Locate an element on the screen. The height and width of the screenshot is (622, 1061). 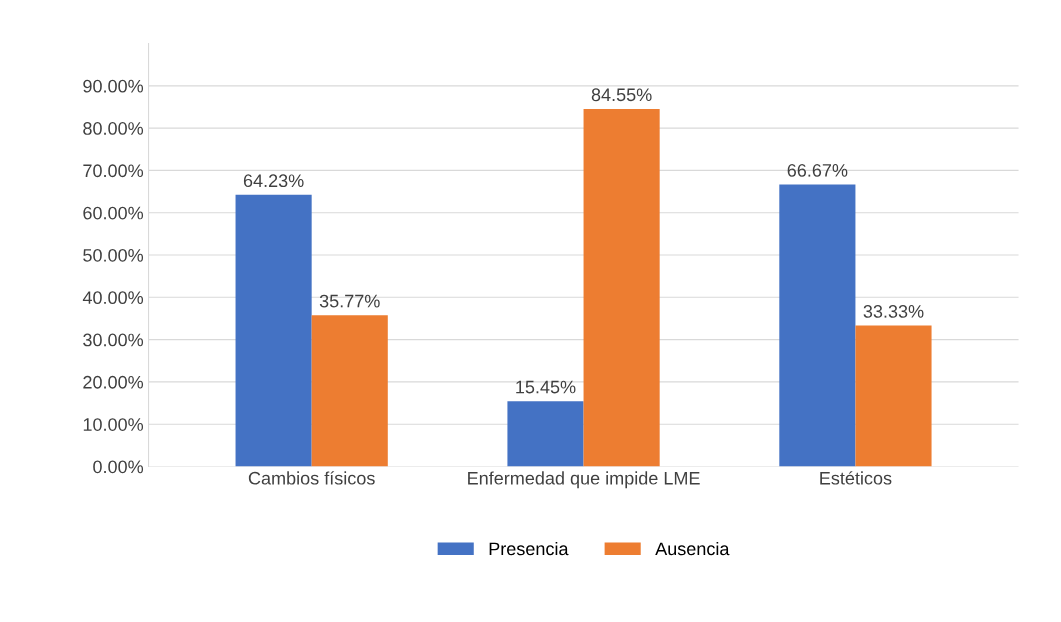
y-tick-label: 40.00% is located at coordinates (113, 298).